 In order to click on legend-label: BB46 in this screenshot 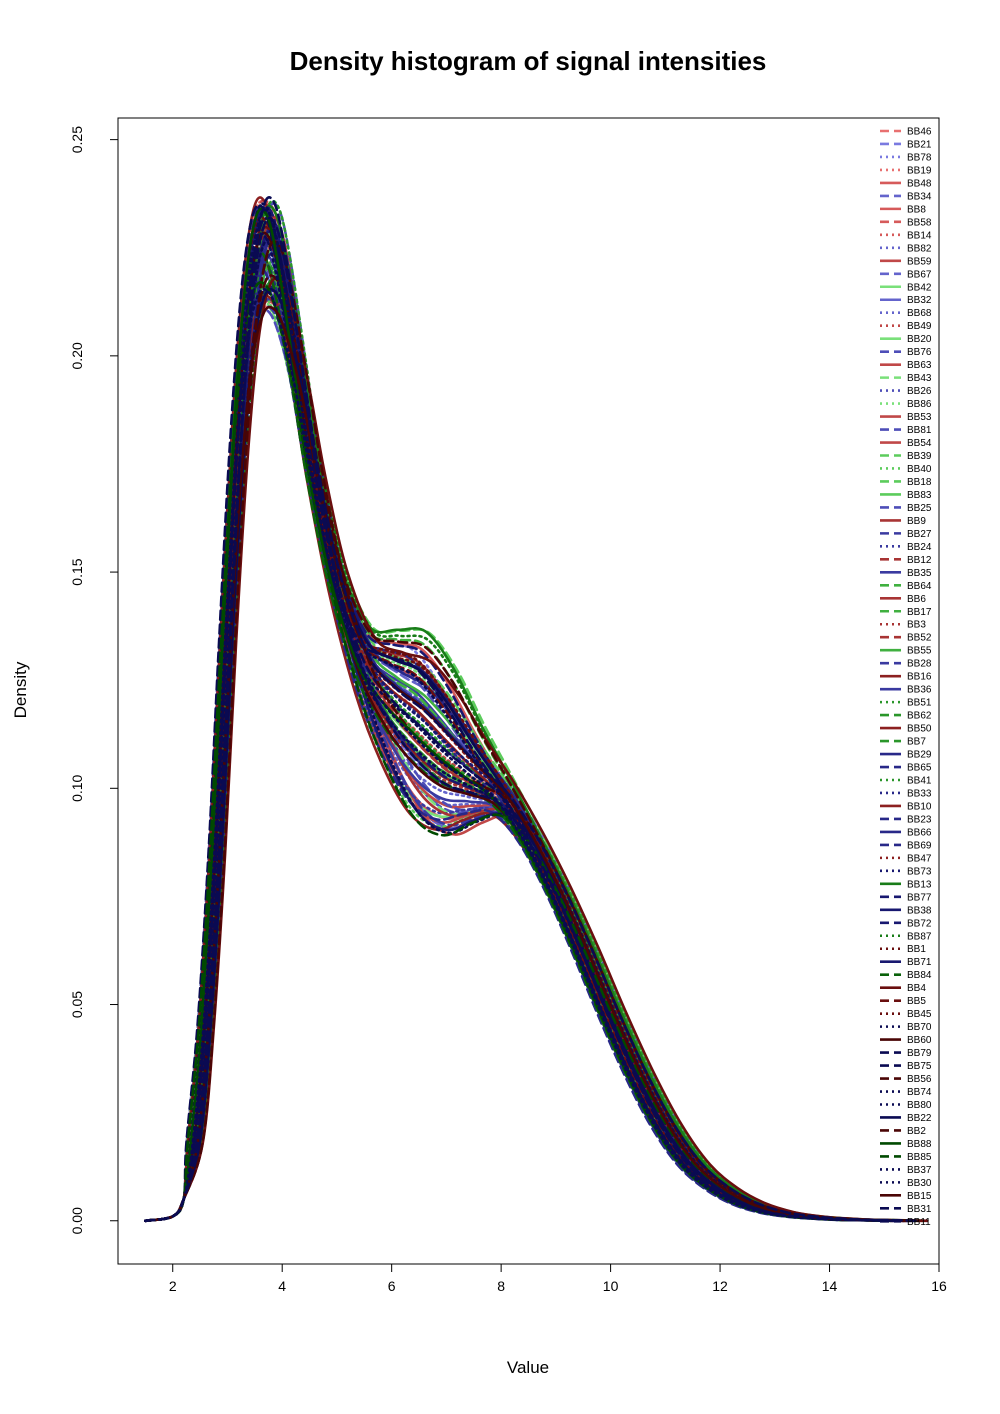, I will do `click(919, 132)`.